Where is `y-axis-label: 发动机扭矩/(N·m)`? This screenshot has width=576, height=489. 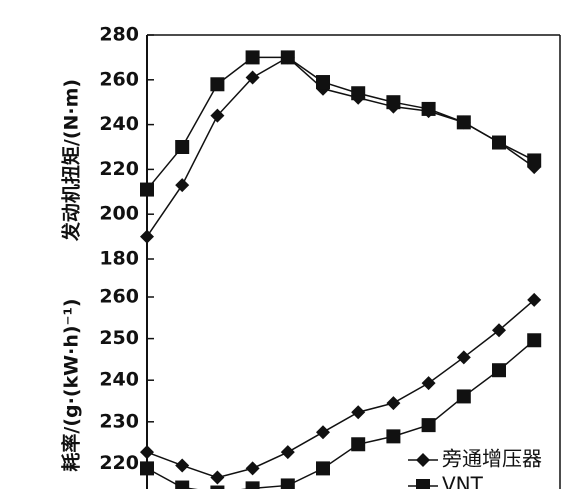
y-axis-label: 发动机扭矩/(N·m) is located at coordinates (71, 160).